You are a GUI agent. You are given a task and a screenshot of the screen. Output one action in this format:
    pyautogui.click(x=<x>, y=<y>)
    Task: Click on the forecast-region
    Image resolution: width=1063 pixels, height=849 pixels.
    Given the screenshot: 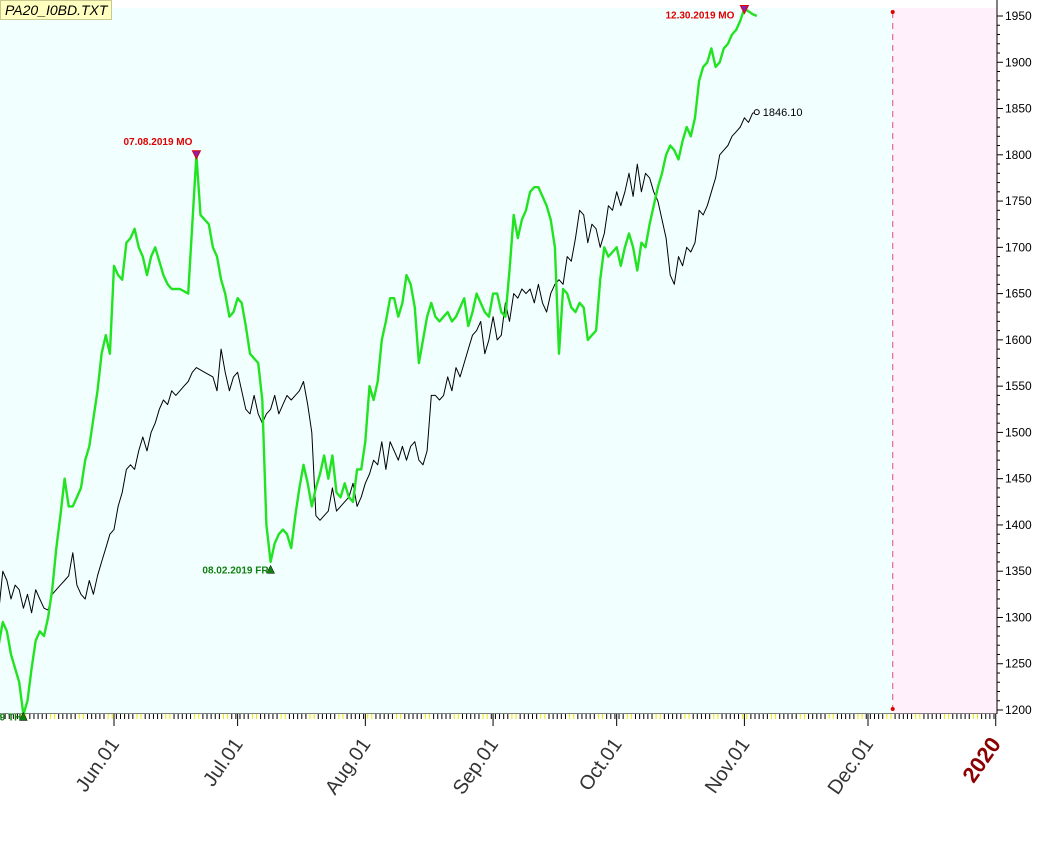 What is the action you would take?
    pyautogui.click(x=944, y=361)
    